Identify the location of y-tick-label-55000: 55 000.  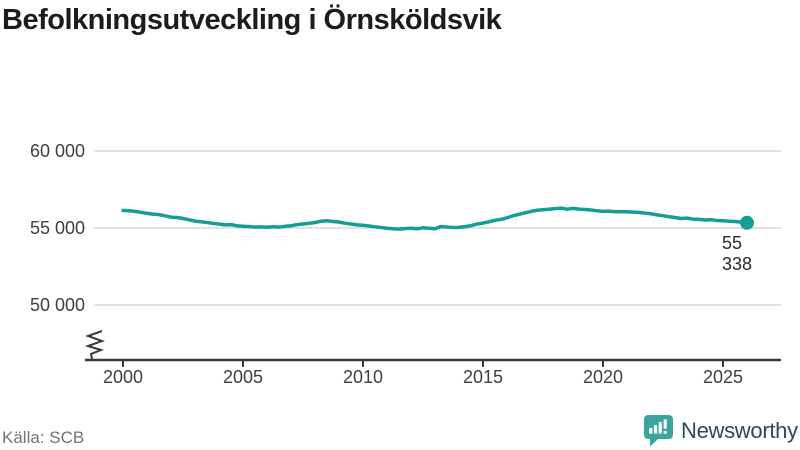
(57, 228).